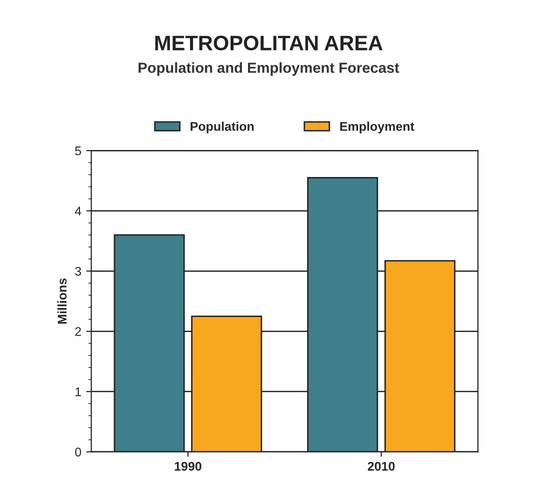 Image resolution: width=537 pixels, height=502 pixels. What do you see at coordinates (78, 391) in the screenshot?
I see `y-tick-label: 1` at bounding box center [78, 391].